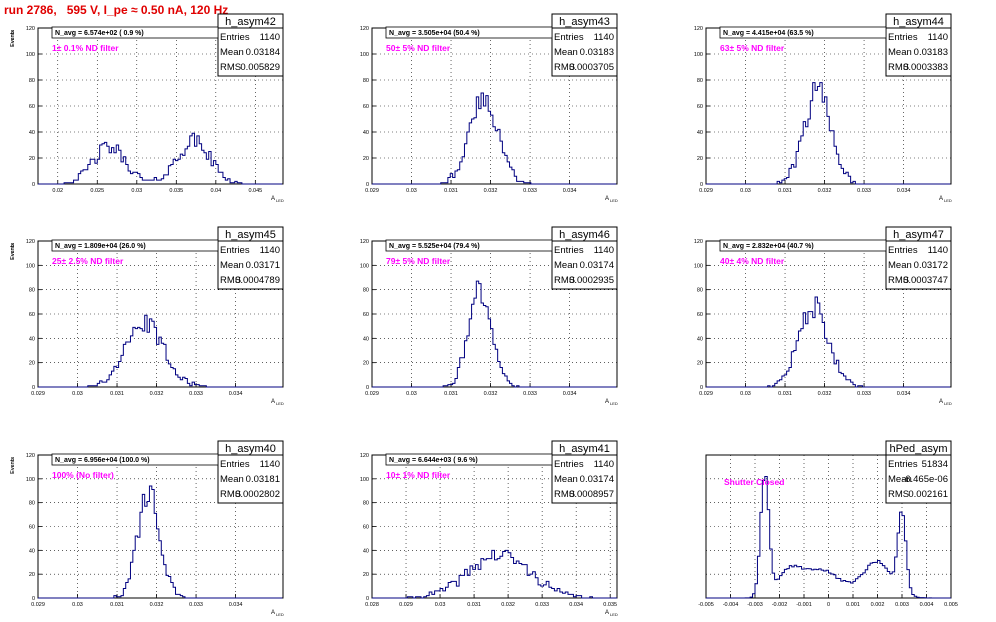  What do you see at coordinates (918, 22) in the screenshot?
I see `histogram-title: h_asym44` at bounding box center [918, 22].